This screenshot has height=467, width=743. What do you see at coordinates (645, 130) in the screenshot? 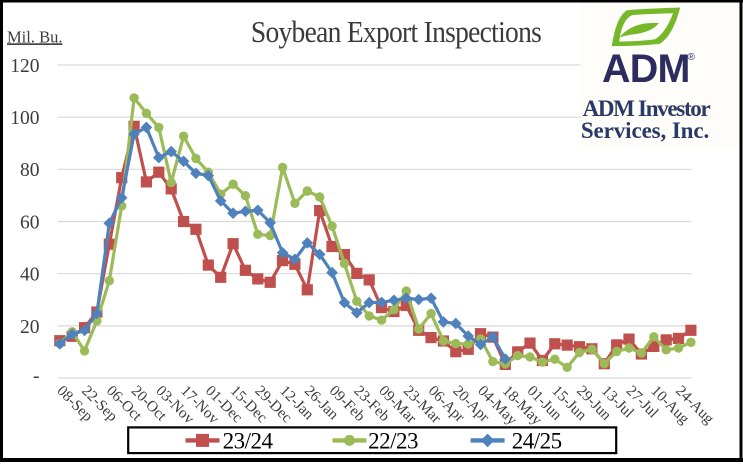
I see `svg-text: Services, Inc.` at bounding box center [645, 130].